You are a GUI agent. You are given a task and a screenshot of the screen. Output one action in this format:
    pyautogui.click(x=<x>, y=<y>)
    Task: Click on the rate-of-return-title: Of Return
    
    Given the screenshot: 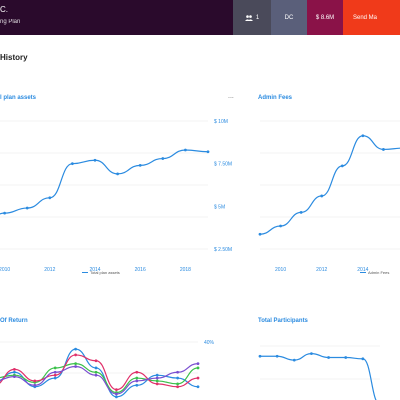 What is the action you would take?
    pyautogui.click(x=14, y=321)
    